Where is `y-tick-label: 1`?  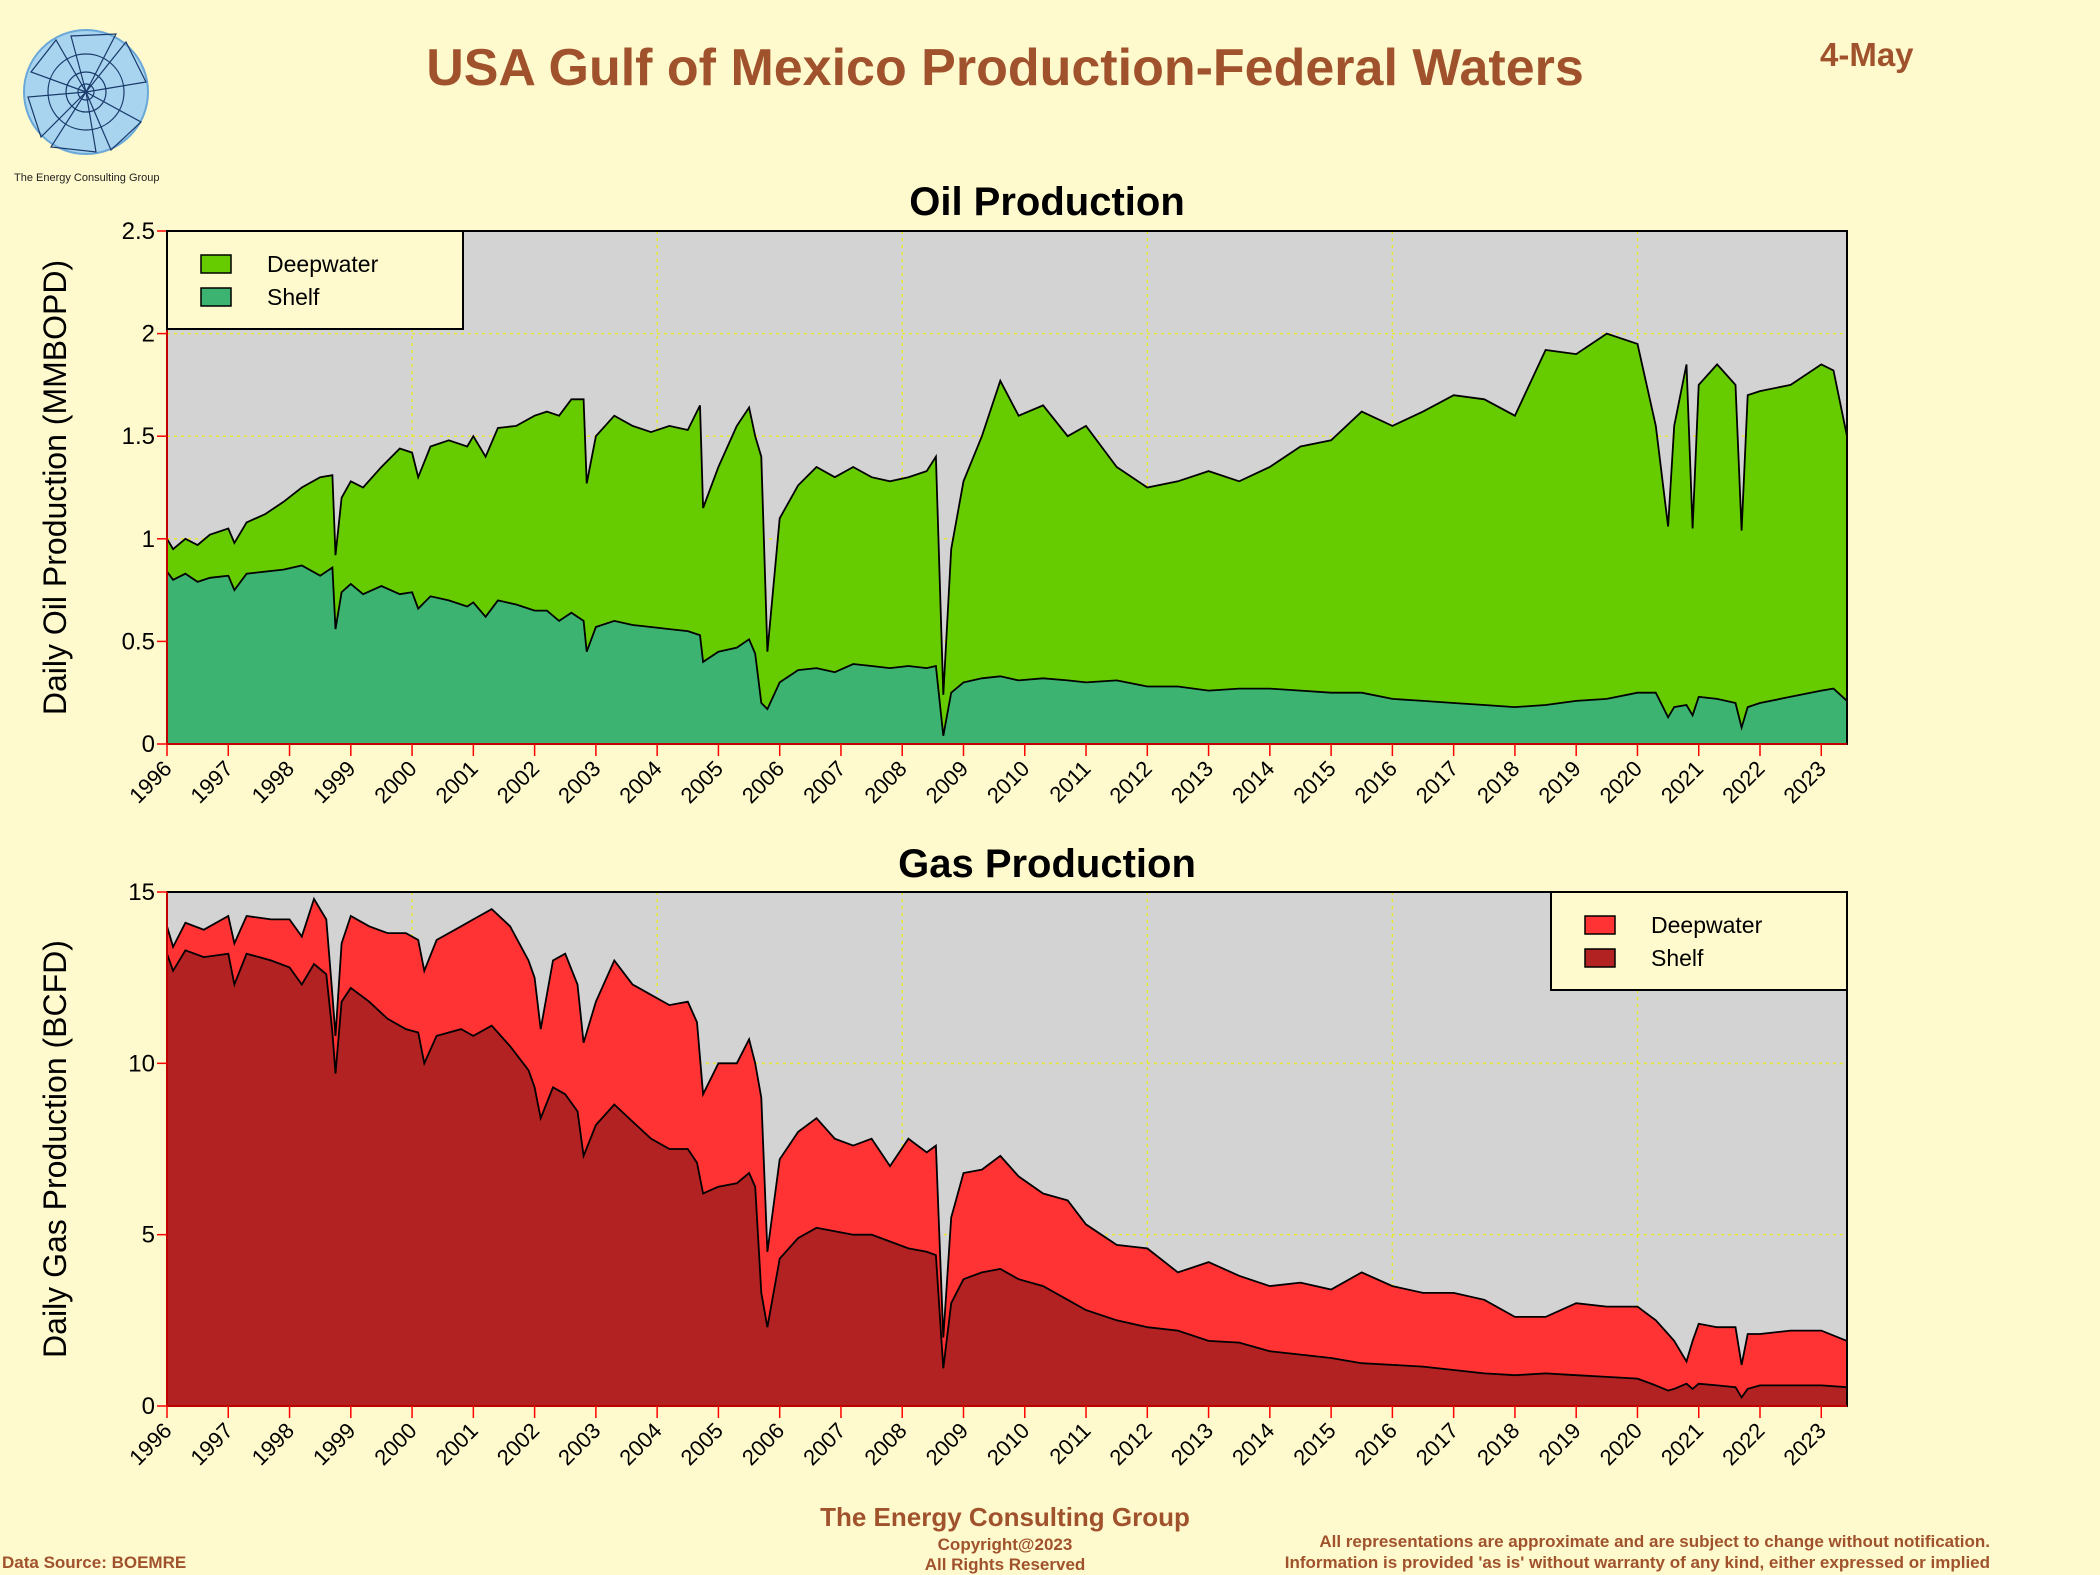 y-tick-label: 1 is located at coordinates (148, 539).